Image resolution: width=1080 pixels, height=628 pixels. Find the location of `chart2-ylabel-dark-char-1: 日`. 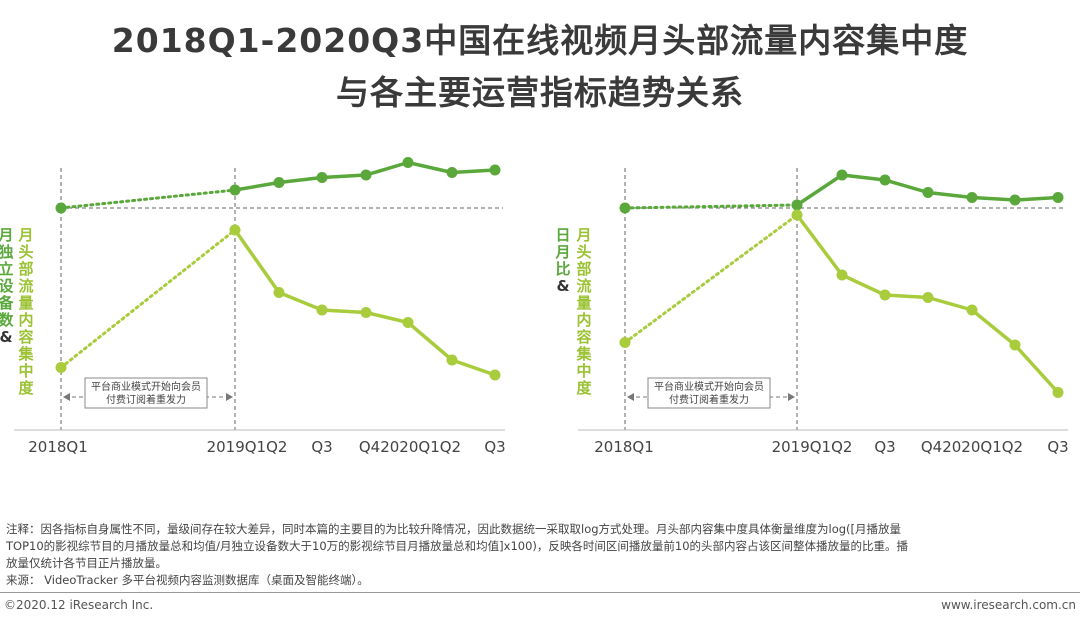

chart2-ylabel-dark-char-1: 日 is located at coordinates (562, 235).